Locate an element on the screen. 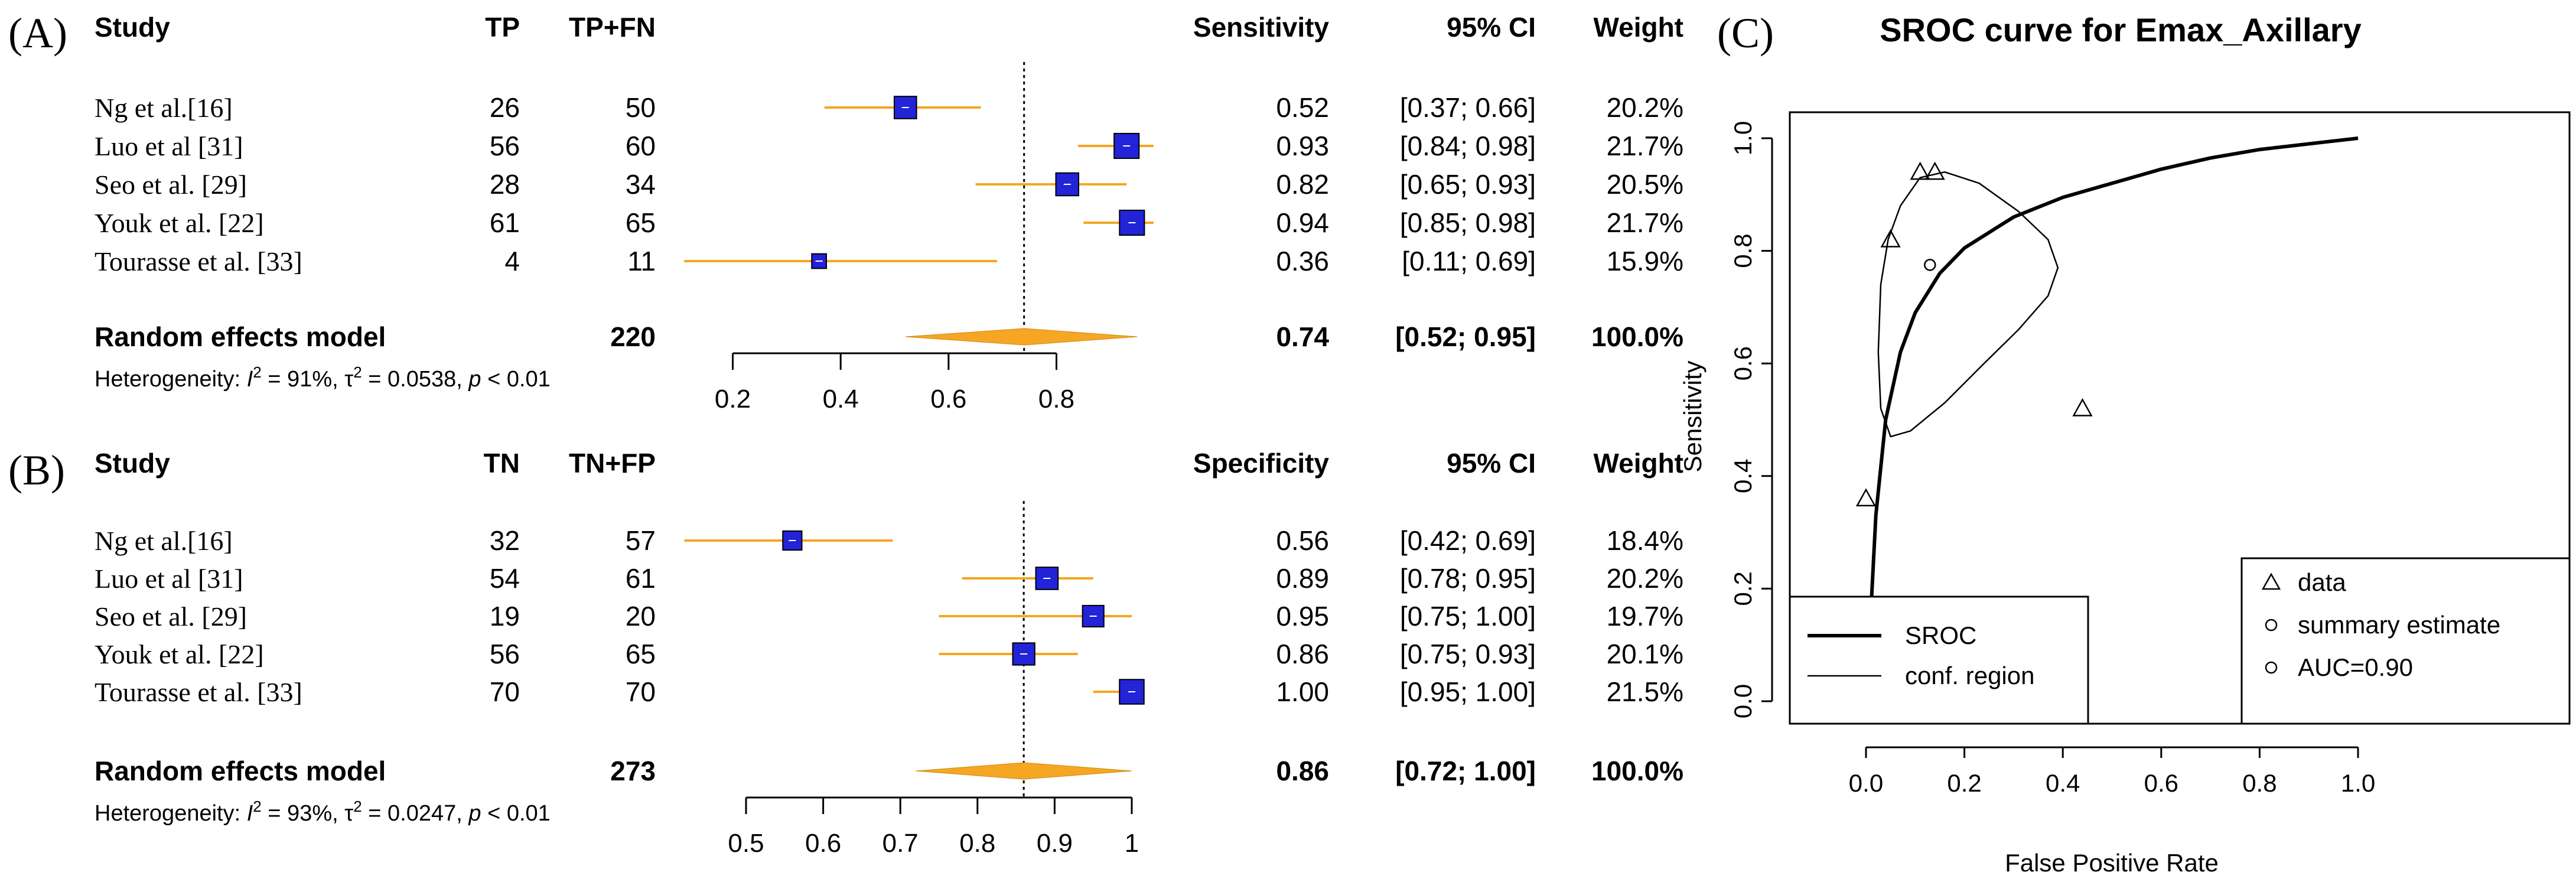 This screenshot has width=2576, height=895. weight-value: 20.2% is located at coordinates (1645, 107).